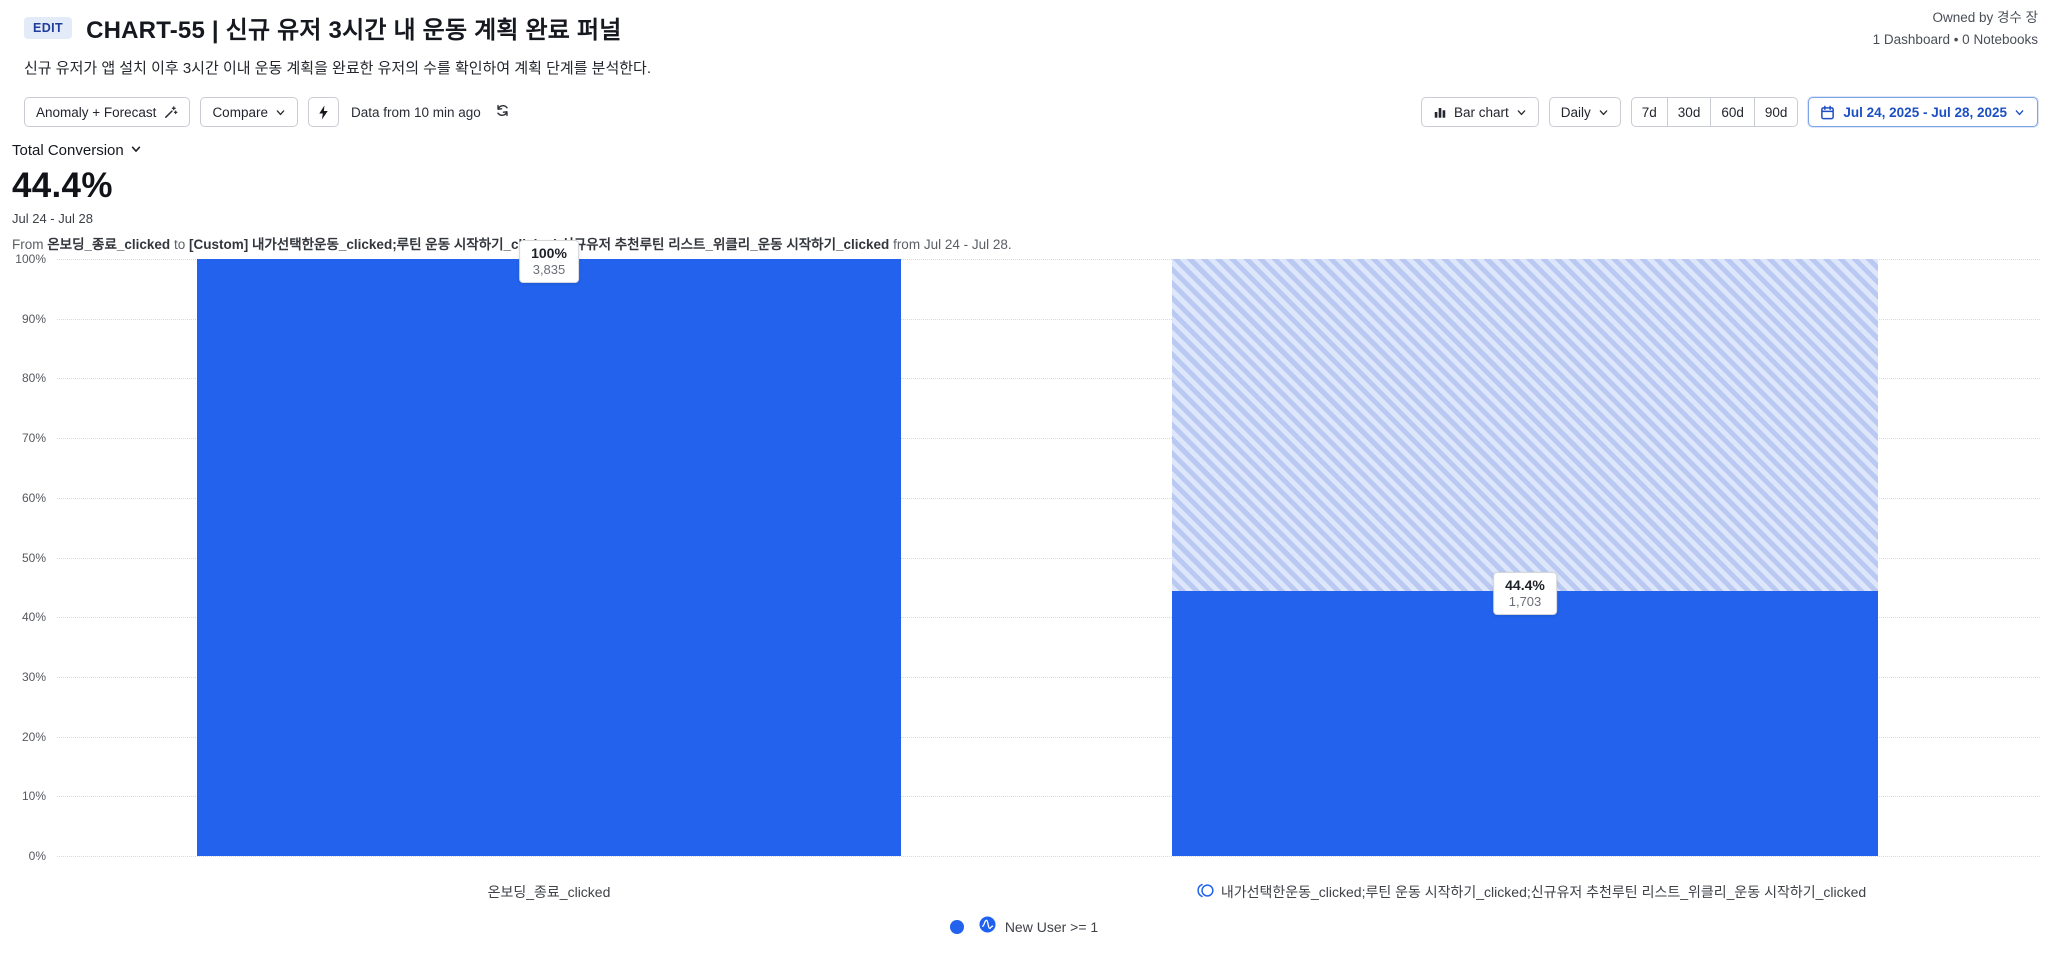  Describe the element at coordinates (33, 438) in the screenshot. I see `y-axis-tick: 70%` at that location.